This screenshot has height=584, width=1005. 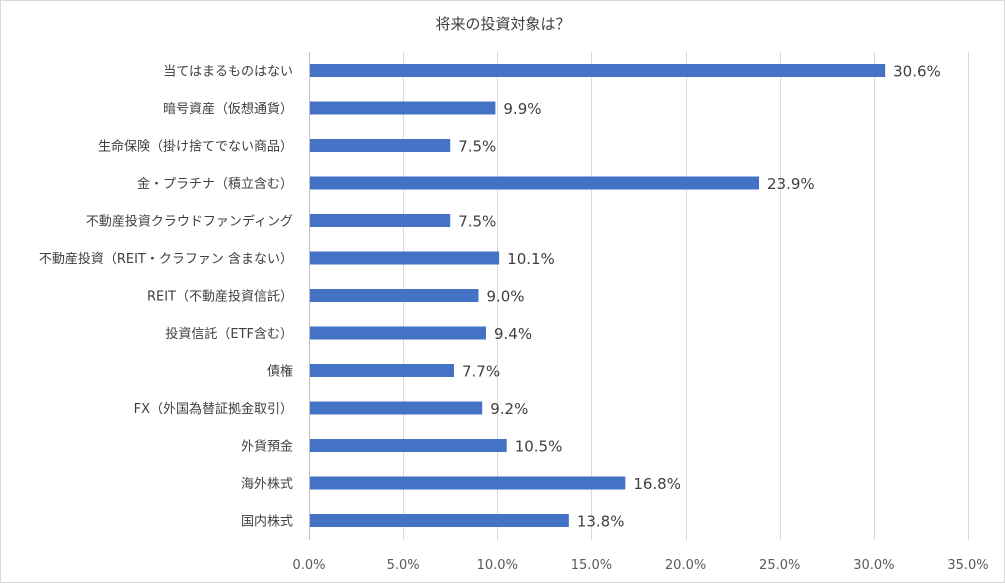 What do you see at coordinates (481, 372) in the screenshot?
I see `data-label: 7.7%` at bounding box center [481, 372].